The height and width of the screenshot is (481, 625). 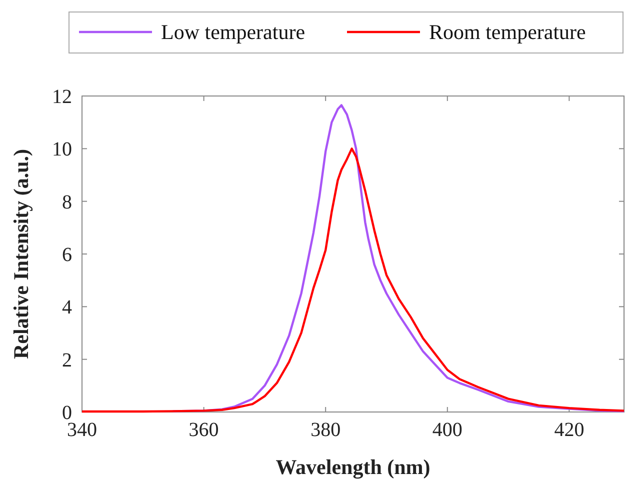 I want to click on x-axis-title: Wavelength (nm), so click(x=353, y=467).